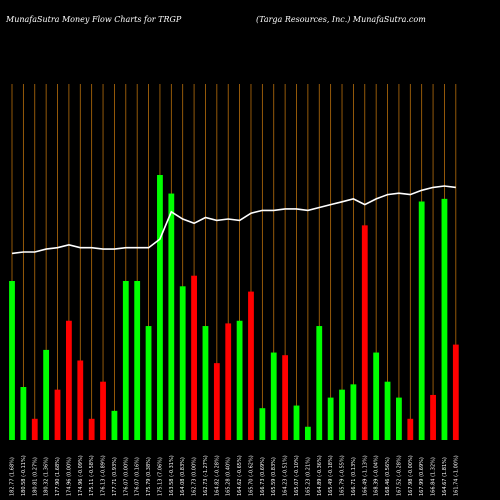  What do you see at coordinates (343, 475) in the screenshot?
I see `x-tick-label: 165.79 (-0.55%)` at bounding box center [343, 475].